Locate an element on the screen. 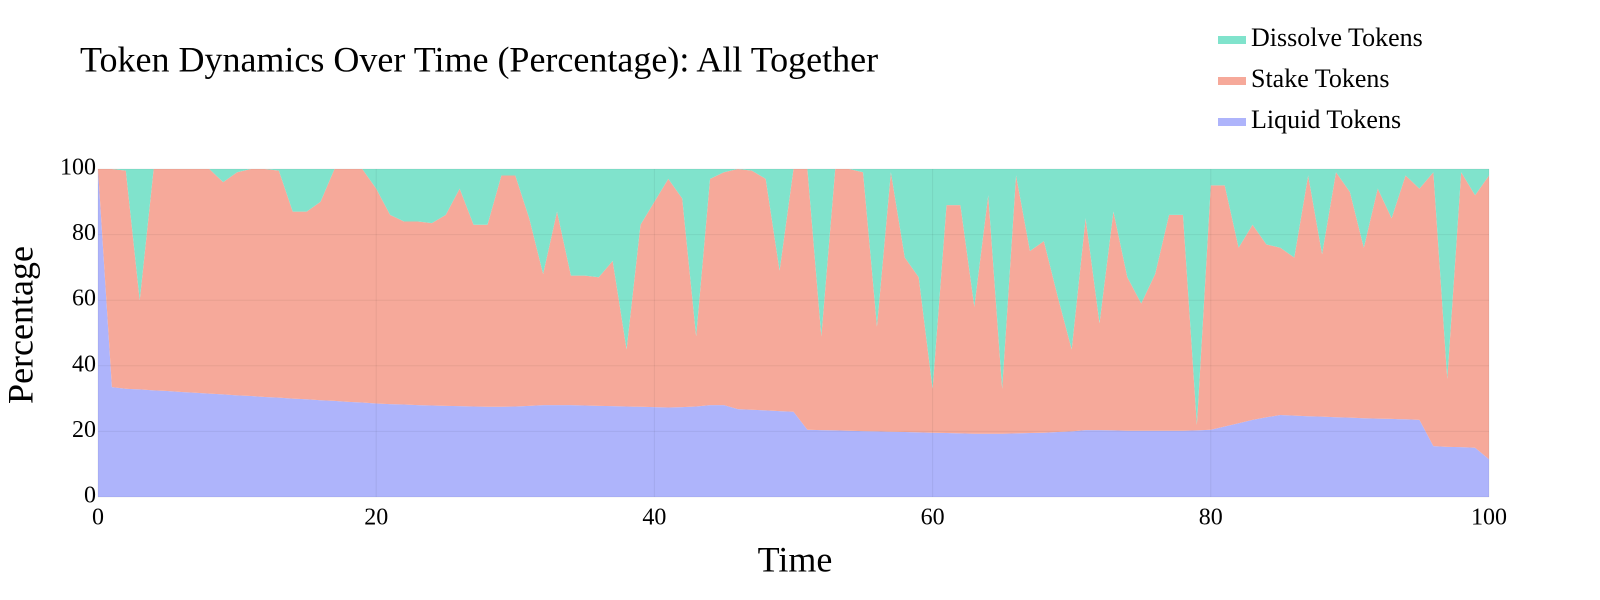 The width and height of the screenshot is (1600, 600). legend-label: Stake Tokens is located at coordinates (1320, 78).